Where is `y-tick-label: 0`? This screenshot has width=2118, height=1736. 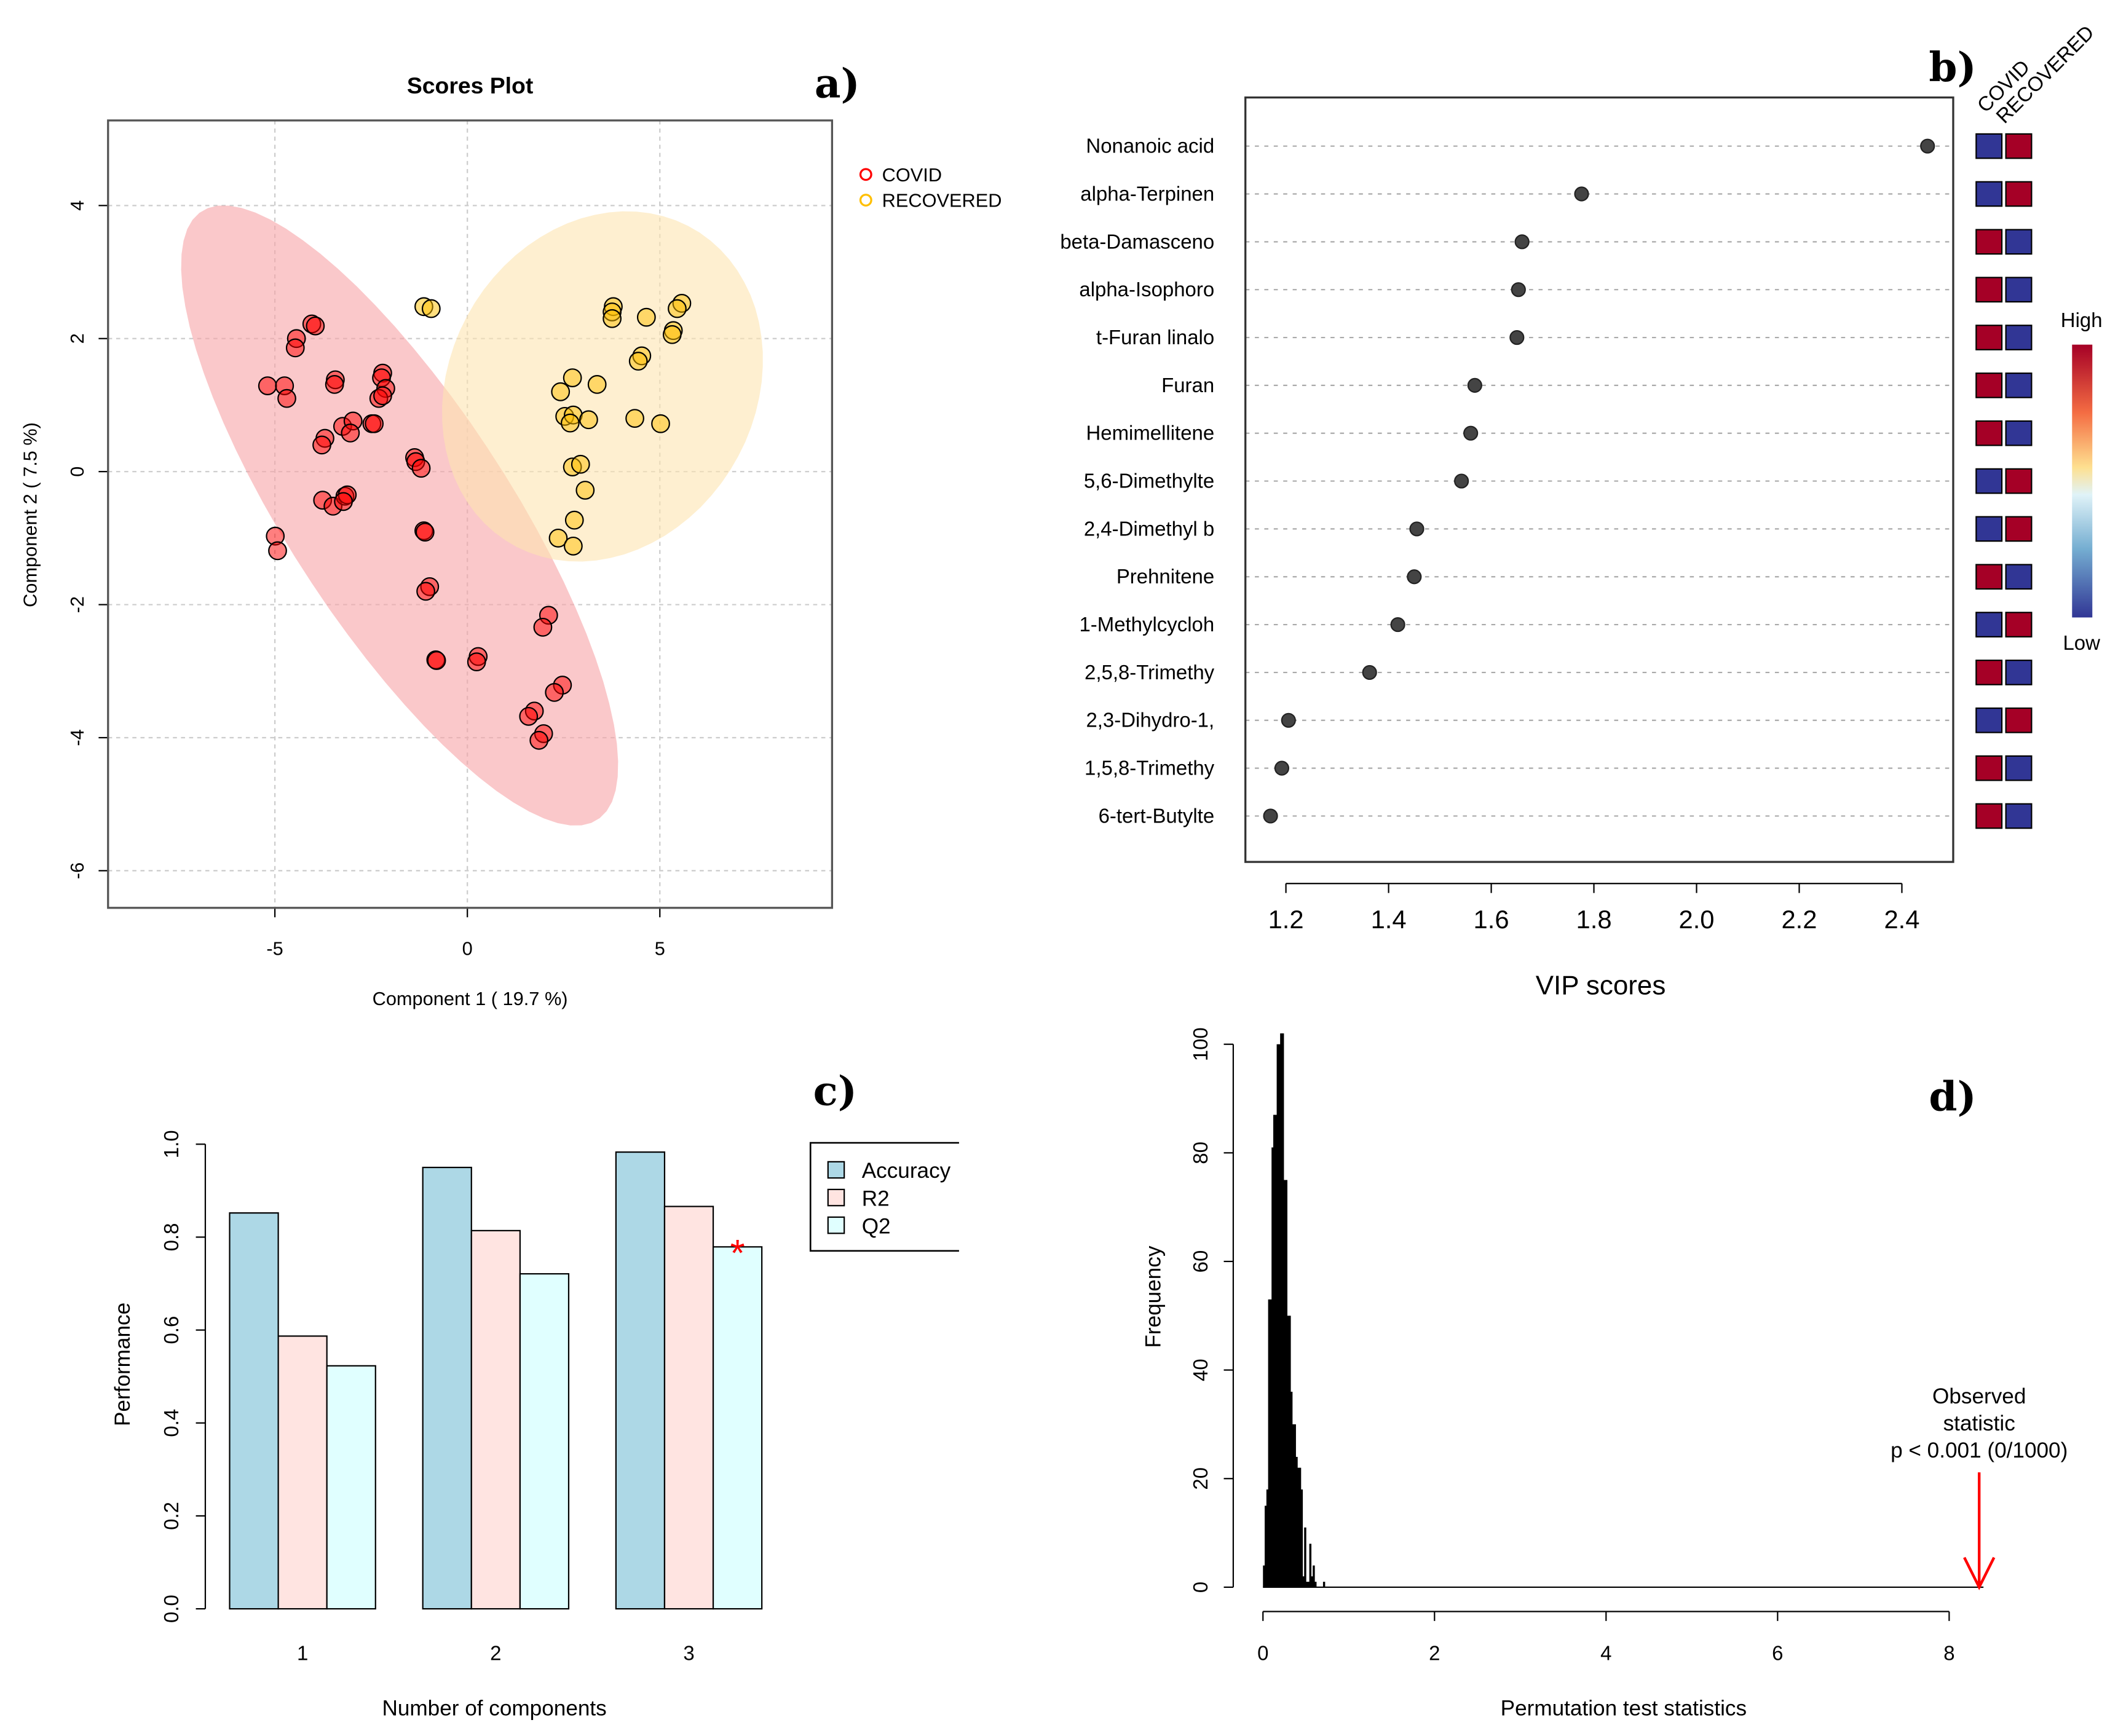
y-tick-label: 0 is located at coordinates (1200, 1587).